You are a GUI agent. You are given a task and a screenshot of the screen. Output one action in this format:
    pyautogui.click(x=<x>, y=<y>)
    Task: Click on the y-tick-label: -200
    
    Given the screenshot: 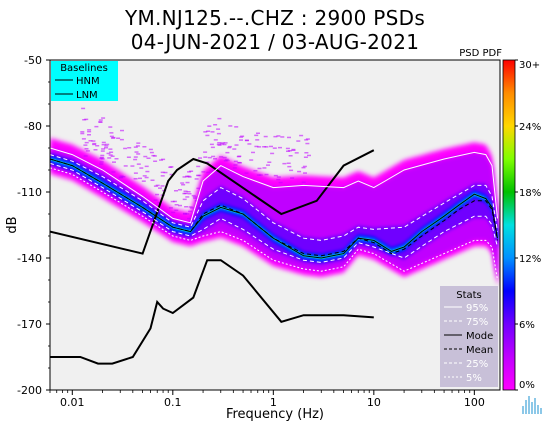 What is the action you would take?
    pyautogui.click(x=29, y=390)
    